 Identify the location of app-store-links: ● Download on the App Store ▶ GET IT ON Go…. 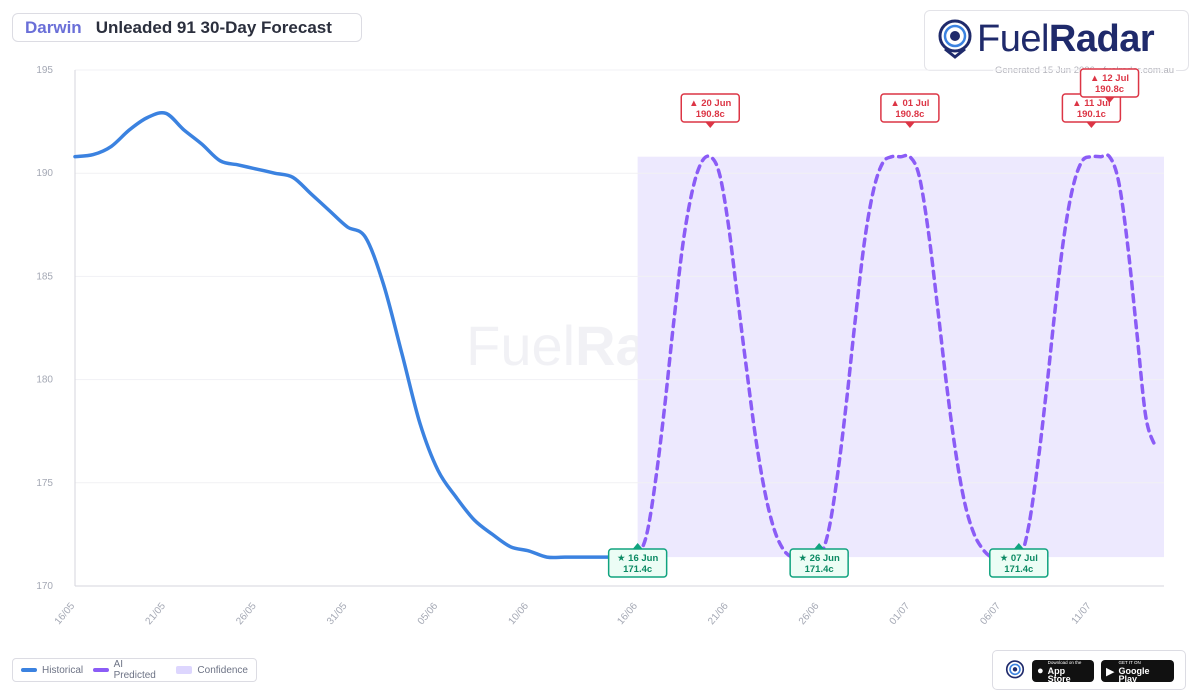
(1089, 670).